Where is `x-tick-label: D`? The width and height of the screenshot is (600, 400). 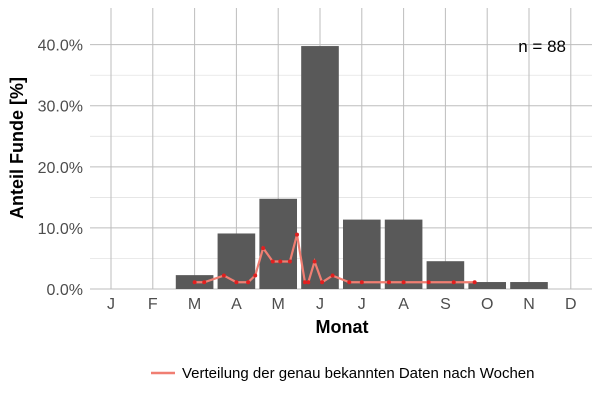 x-tick-label: D is located at coordinates (571, 304).